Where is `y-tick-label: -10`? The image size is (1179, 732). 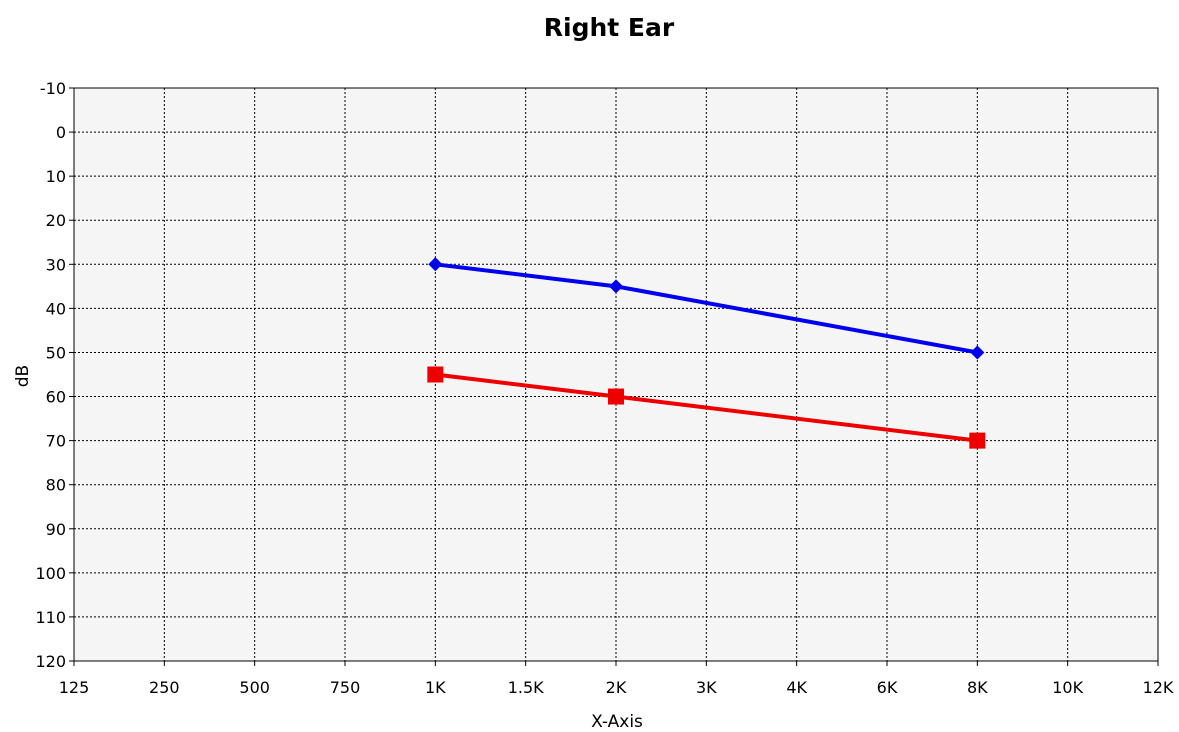
y-tick-label: -10 is located at coordinates (53, 88).